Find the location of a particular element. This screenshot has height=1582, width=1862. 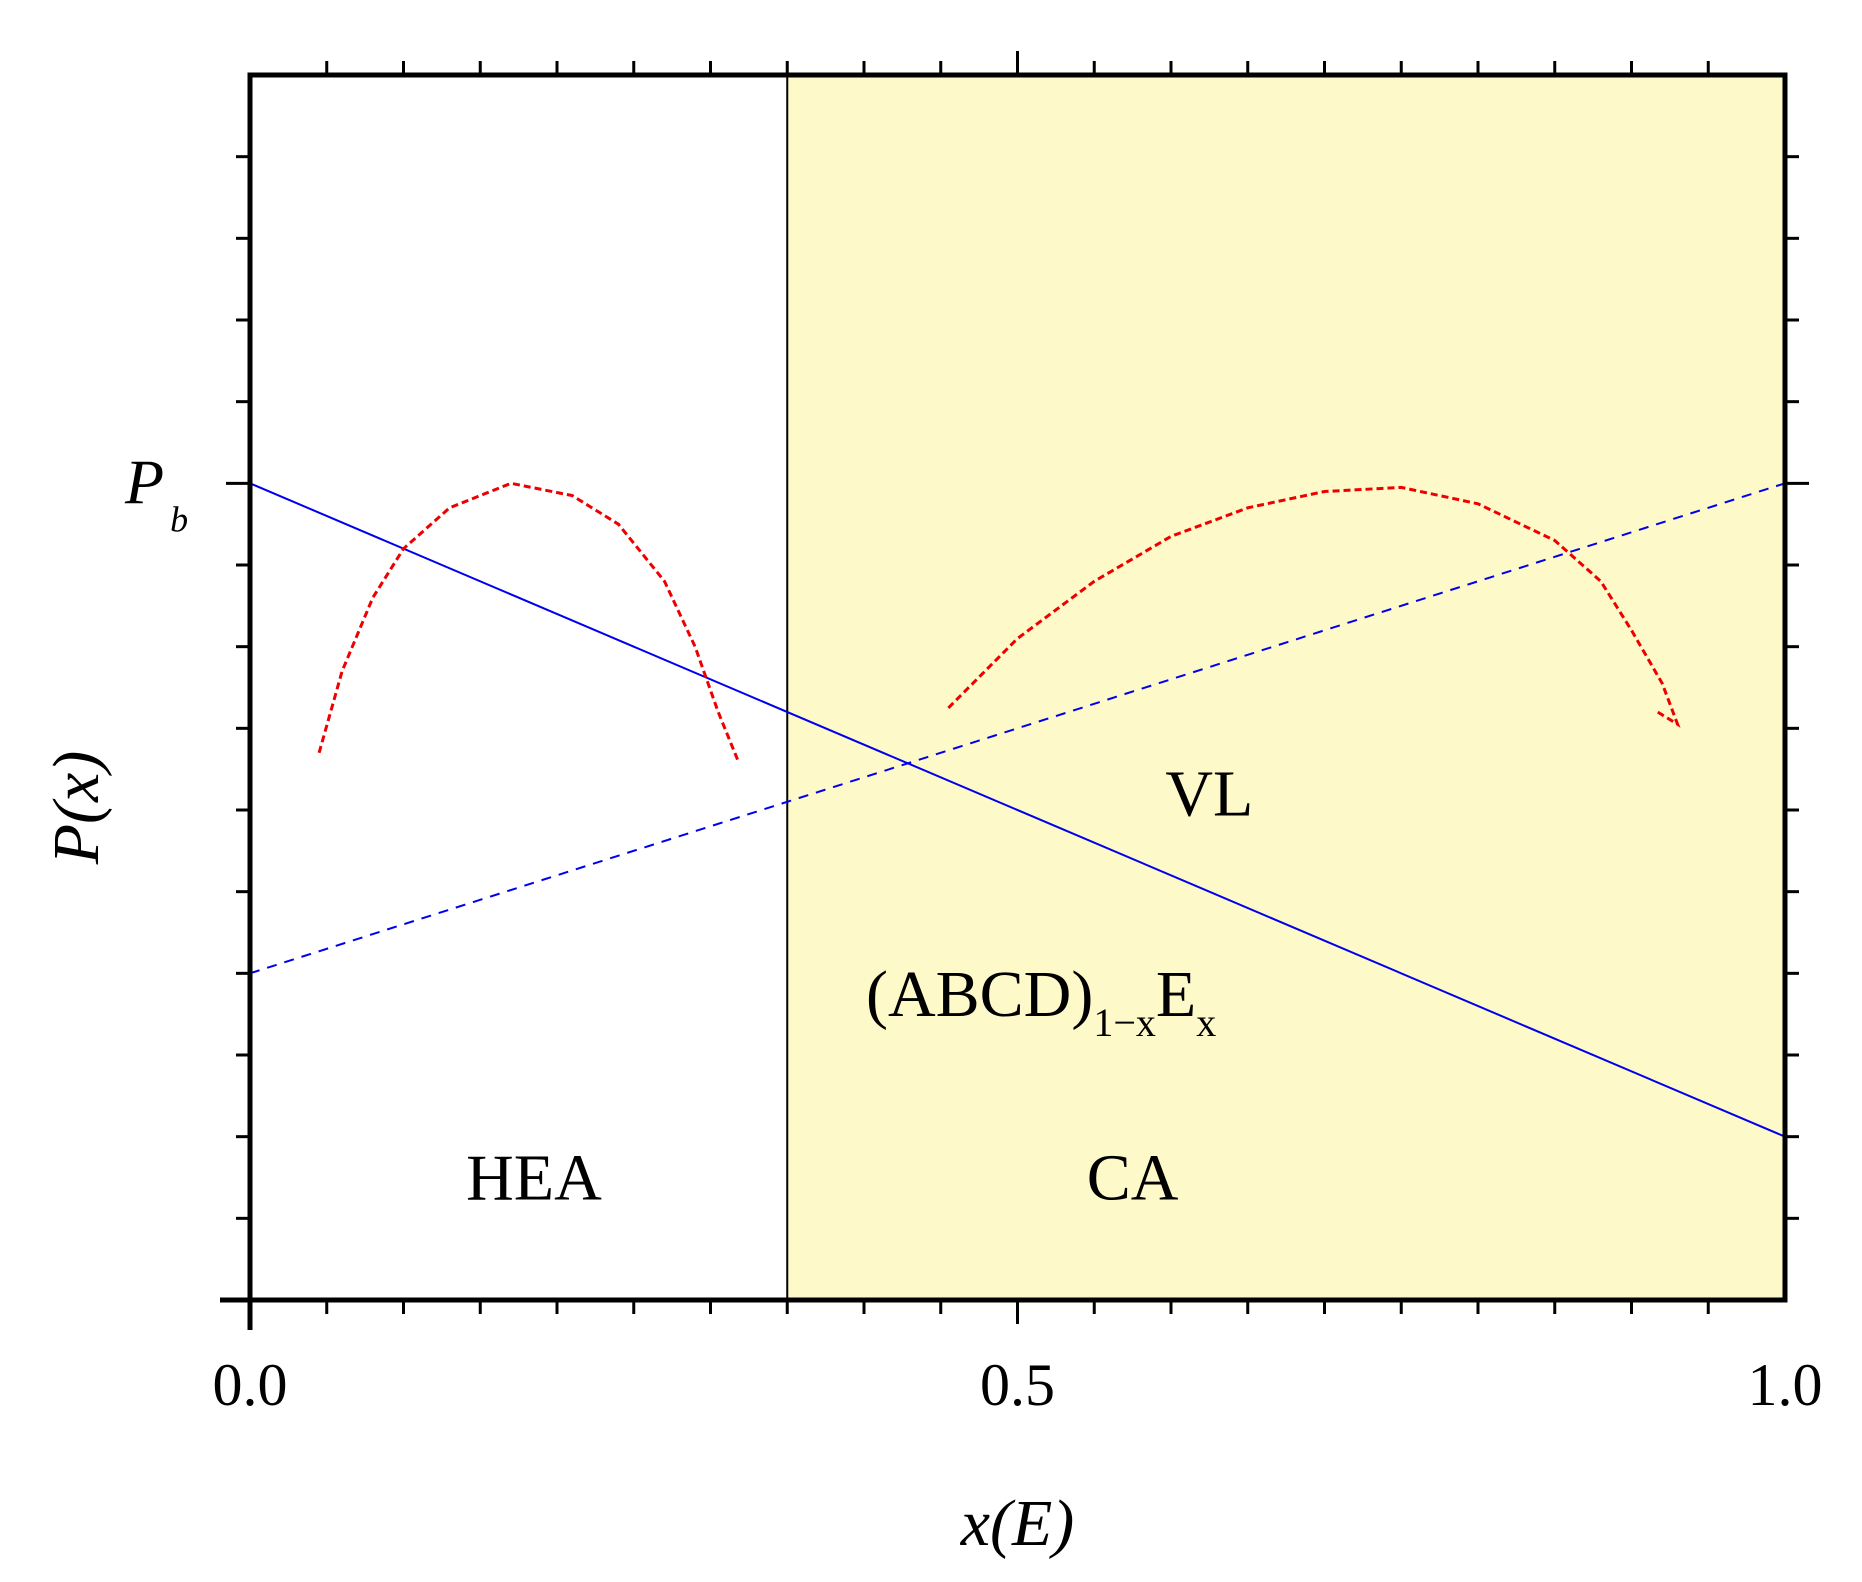

series-left-arc is located at coordinates (528, 621).